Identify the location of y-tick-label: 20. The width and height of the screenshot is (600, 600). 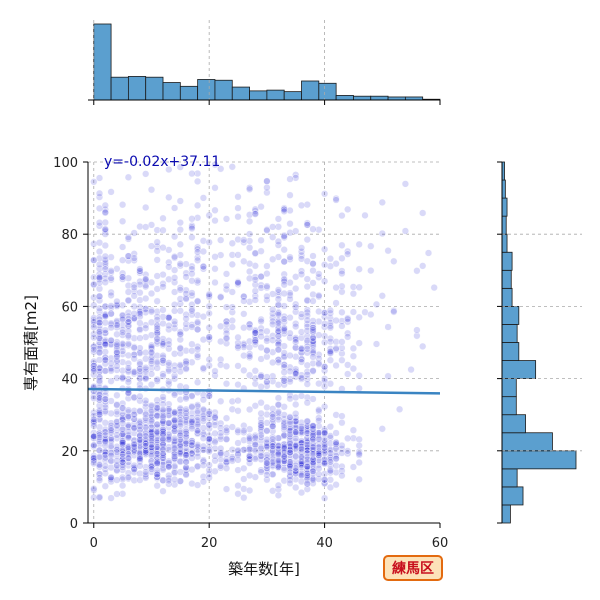
(69, 452).